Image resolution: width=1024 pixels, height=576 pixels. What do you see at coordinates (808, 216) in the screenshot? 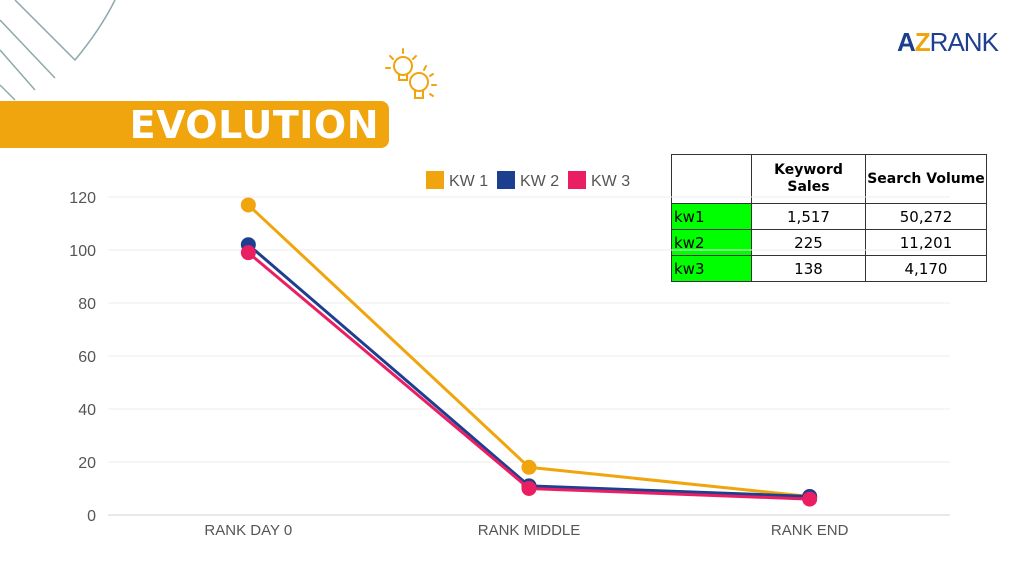
I see `sales-cell: 1,517` at bounding box center [808, 216].